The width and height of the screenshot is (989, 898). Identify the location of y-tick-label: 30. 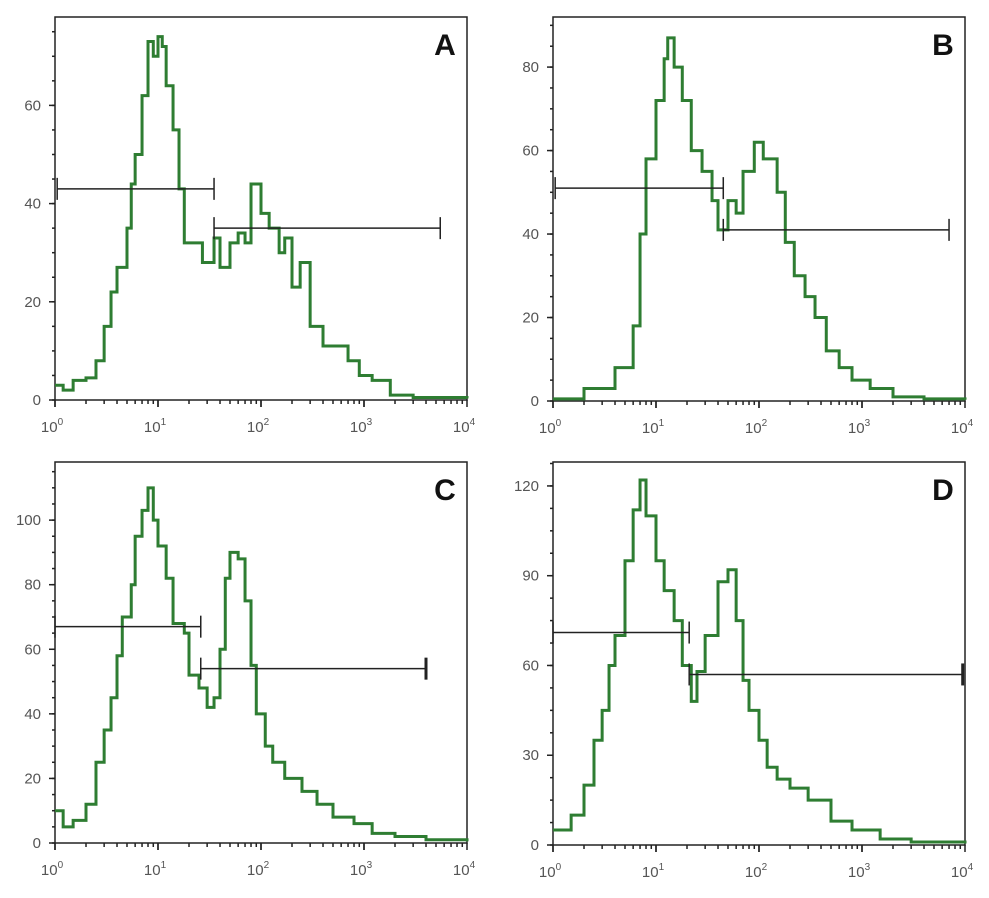
(530, 755).